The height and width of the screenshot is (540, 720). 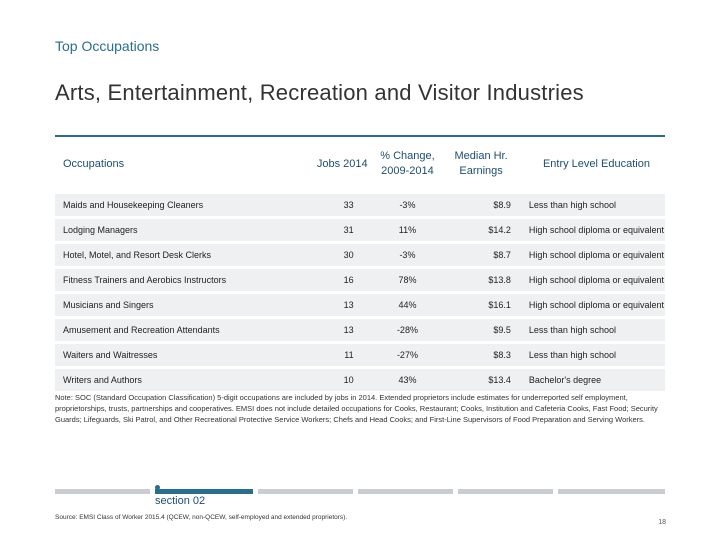 What do you see at coordinates (330, 165) in the screenshot?
I see `column-header-jobs: Jobs 2014` at bounding box center [330, 165].